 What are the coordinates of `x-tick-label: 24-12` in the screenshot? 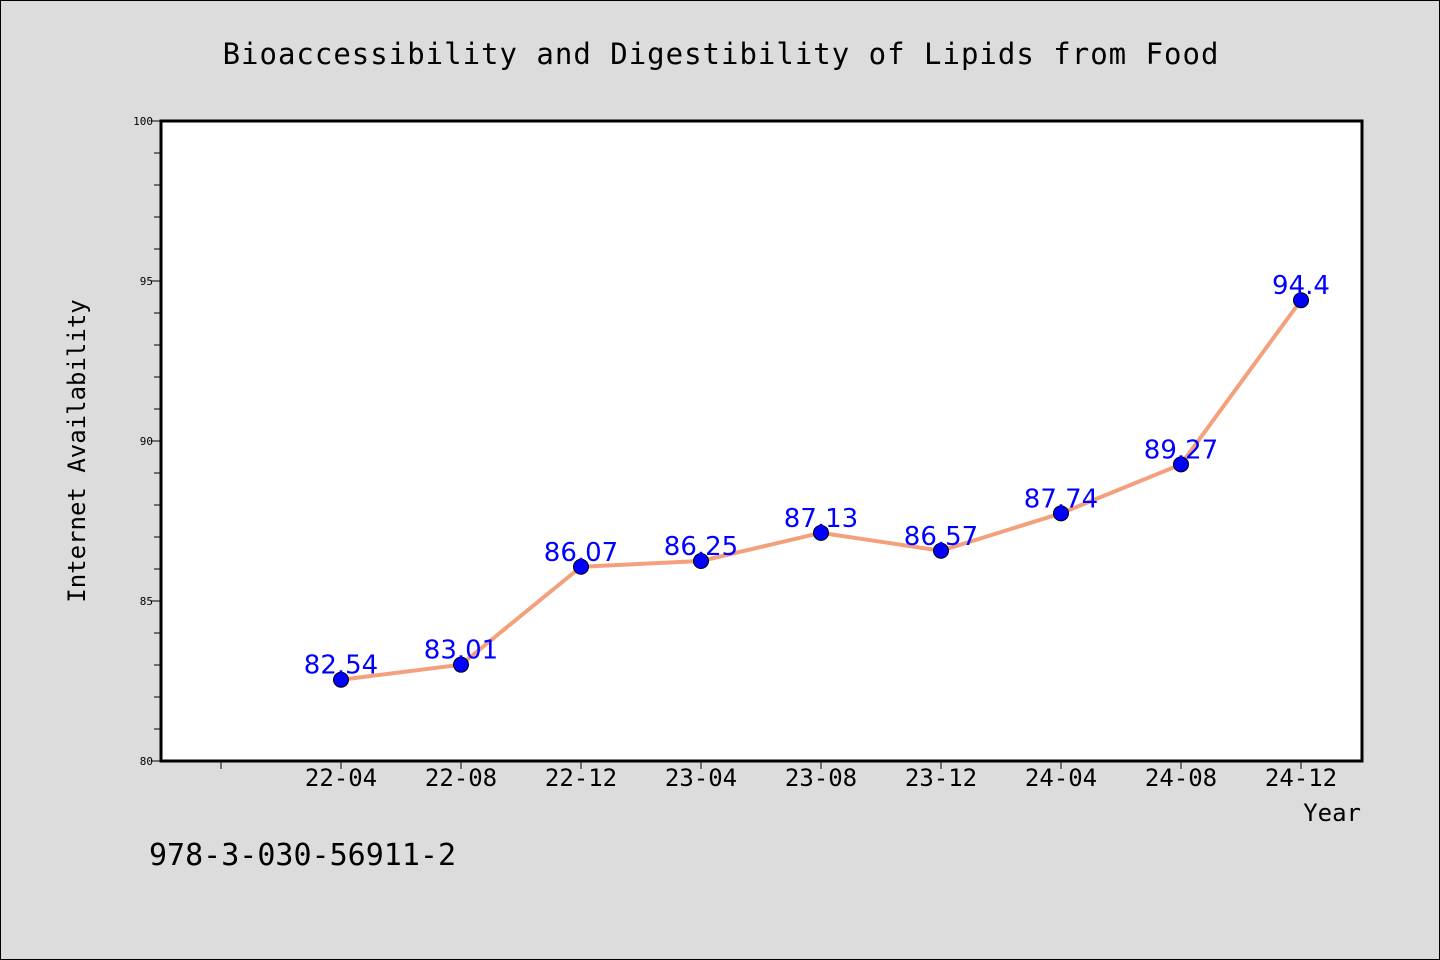 It's located at (1301, 778).